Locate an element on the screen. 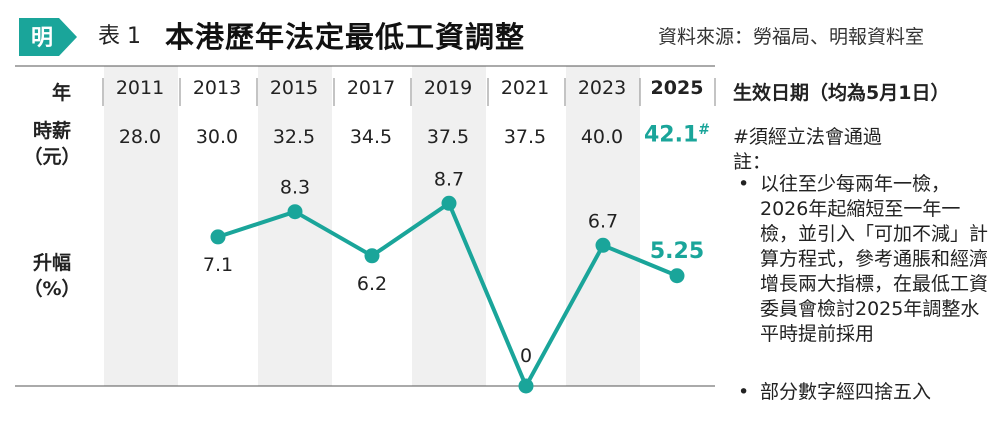 The height and width of the screenshot is (426, 1003). rise-point-label: 0 is located at coordinates (526, 356).